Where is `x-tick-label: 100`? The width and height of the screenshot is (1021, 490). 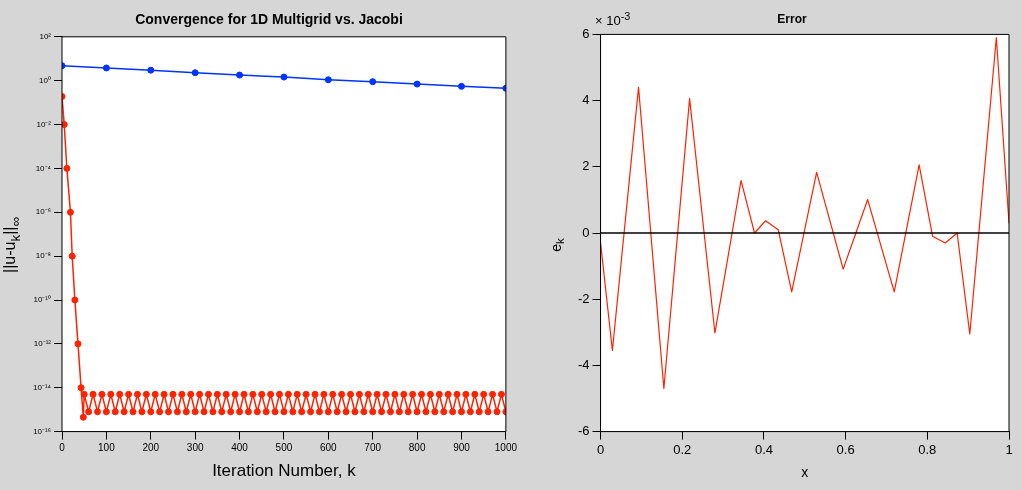
x-tick-label: 100 is located at coordinates (107, 448).